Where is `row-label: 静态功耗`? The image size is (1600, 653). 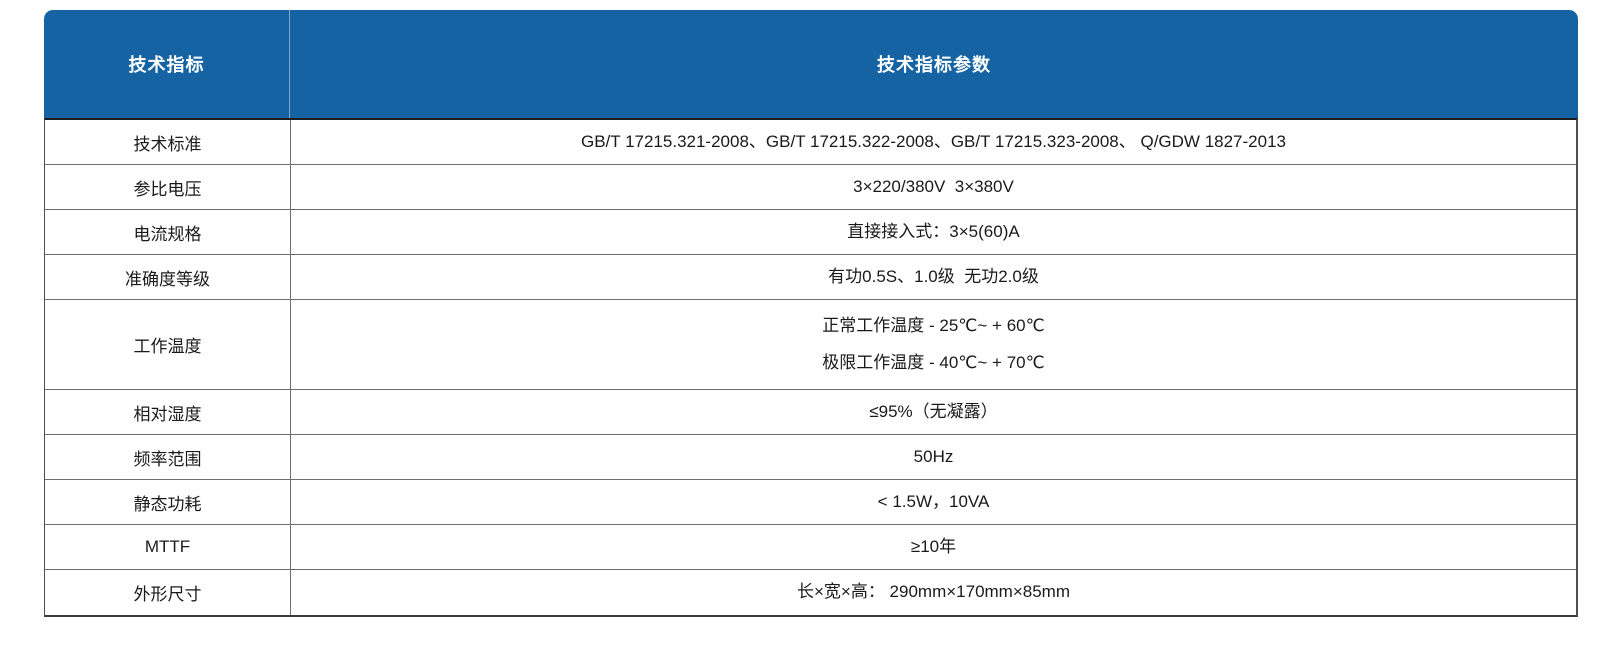
row-label: 静态功耗 is located at coordinates (168, 502).